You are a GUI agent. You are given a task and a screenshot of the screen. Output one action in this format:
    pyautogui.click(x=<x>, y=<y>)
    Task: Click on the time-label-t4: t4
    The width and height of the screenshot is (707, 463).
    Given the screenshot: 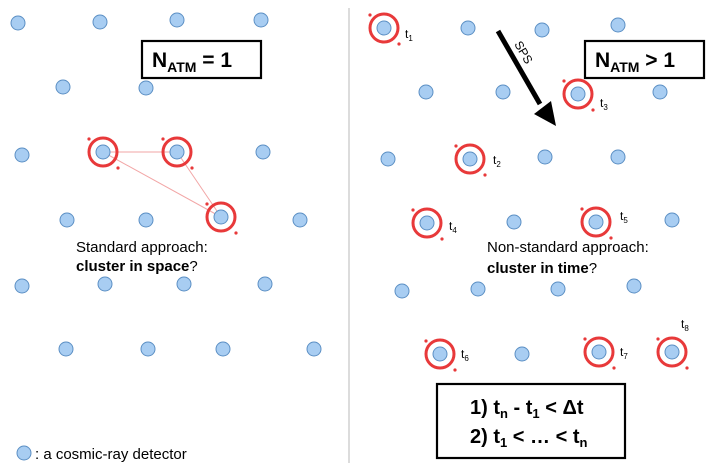 What is the action you would take?
    pyautogui.click(x=453, y=227)
    